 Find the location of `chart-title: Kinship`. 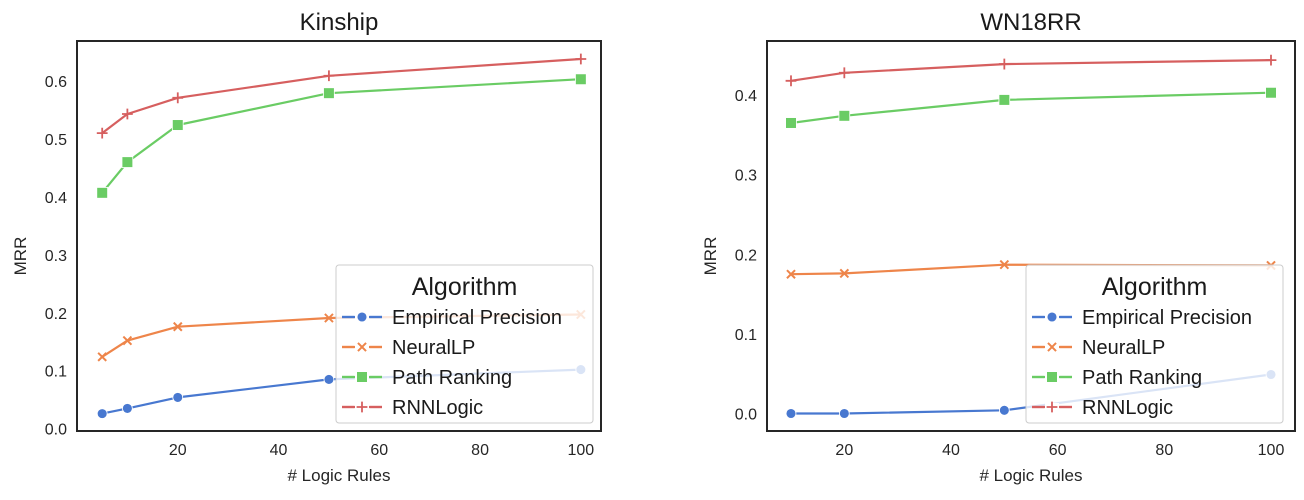

chart-title: Kinship is located at coordinates (339, 22).